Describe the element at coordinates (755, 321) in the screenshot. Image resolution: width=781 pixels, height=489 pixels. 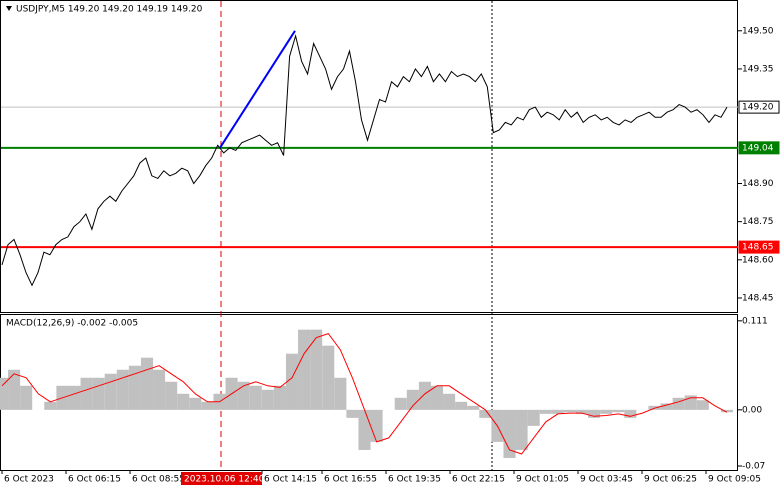
I see `macd-tick-label: 0.111` at that location.